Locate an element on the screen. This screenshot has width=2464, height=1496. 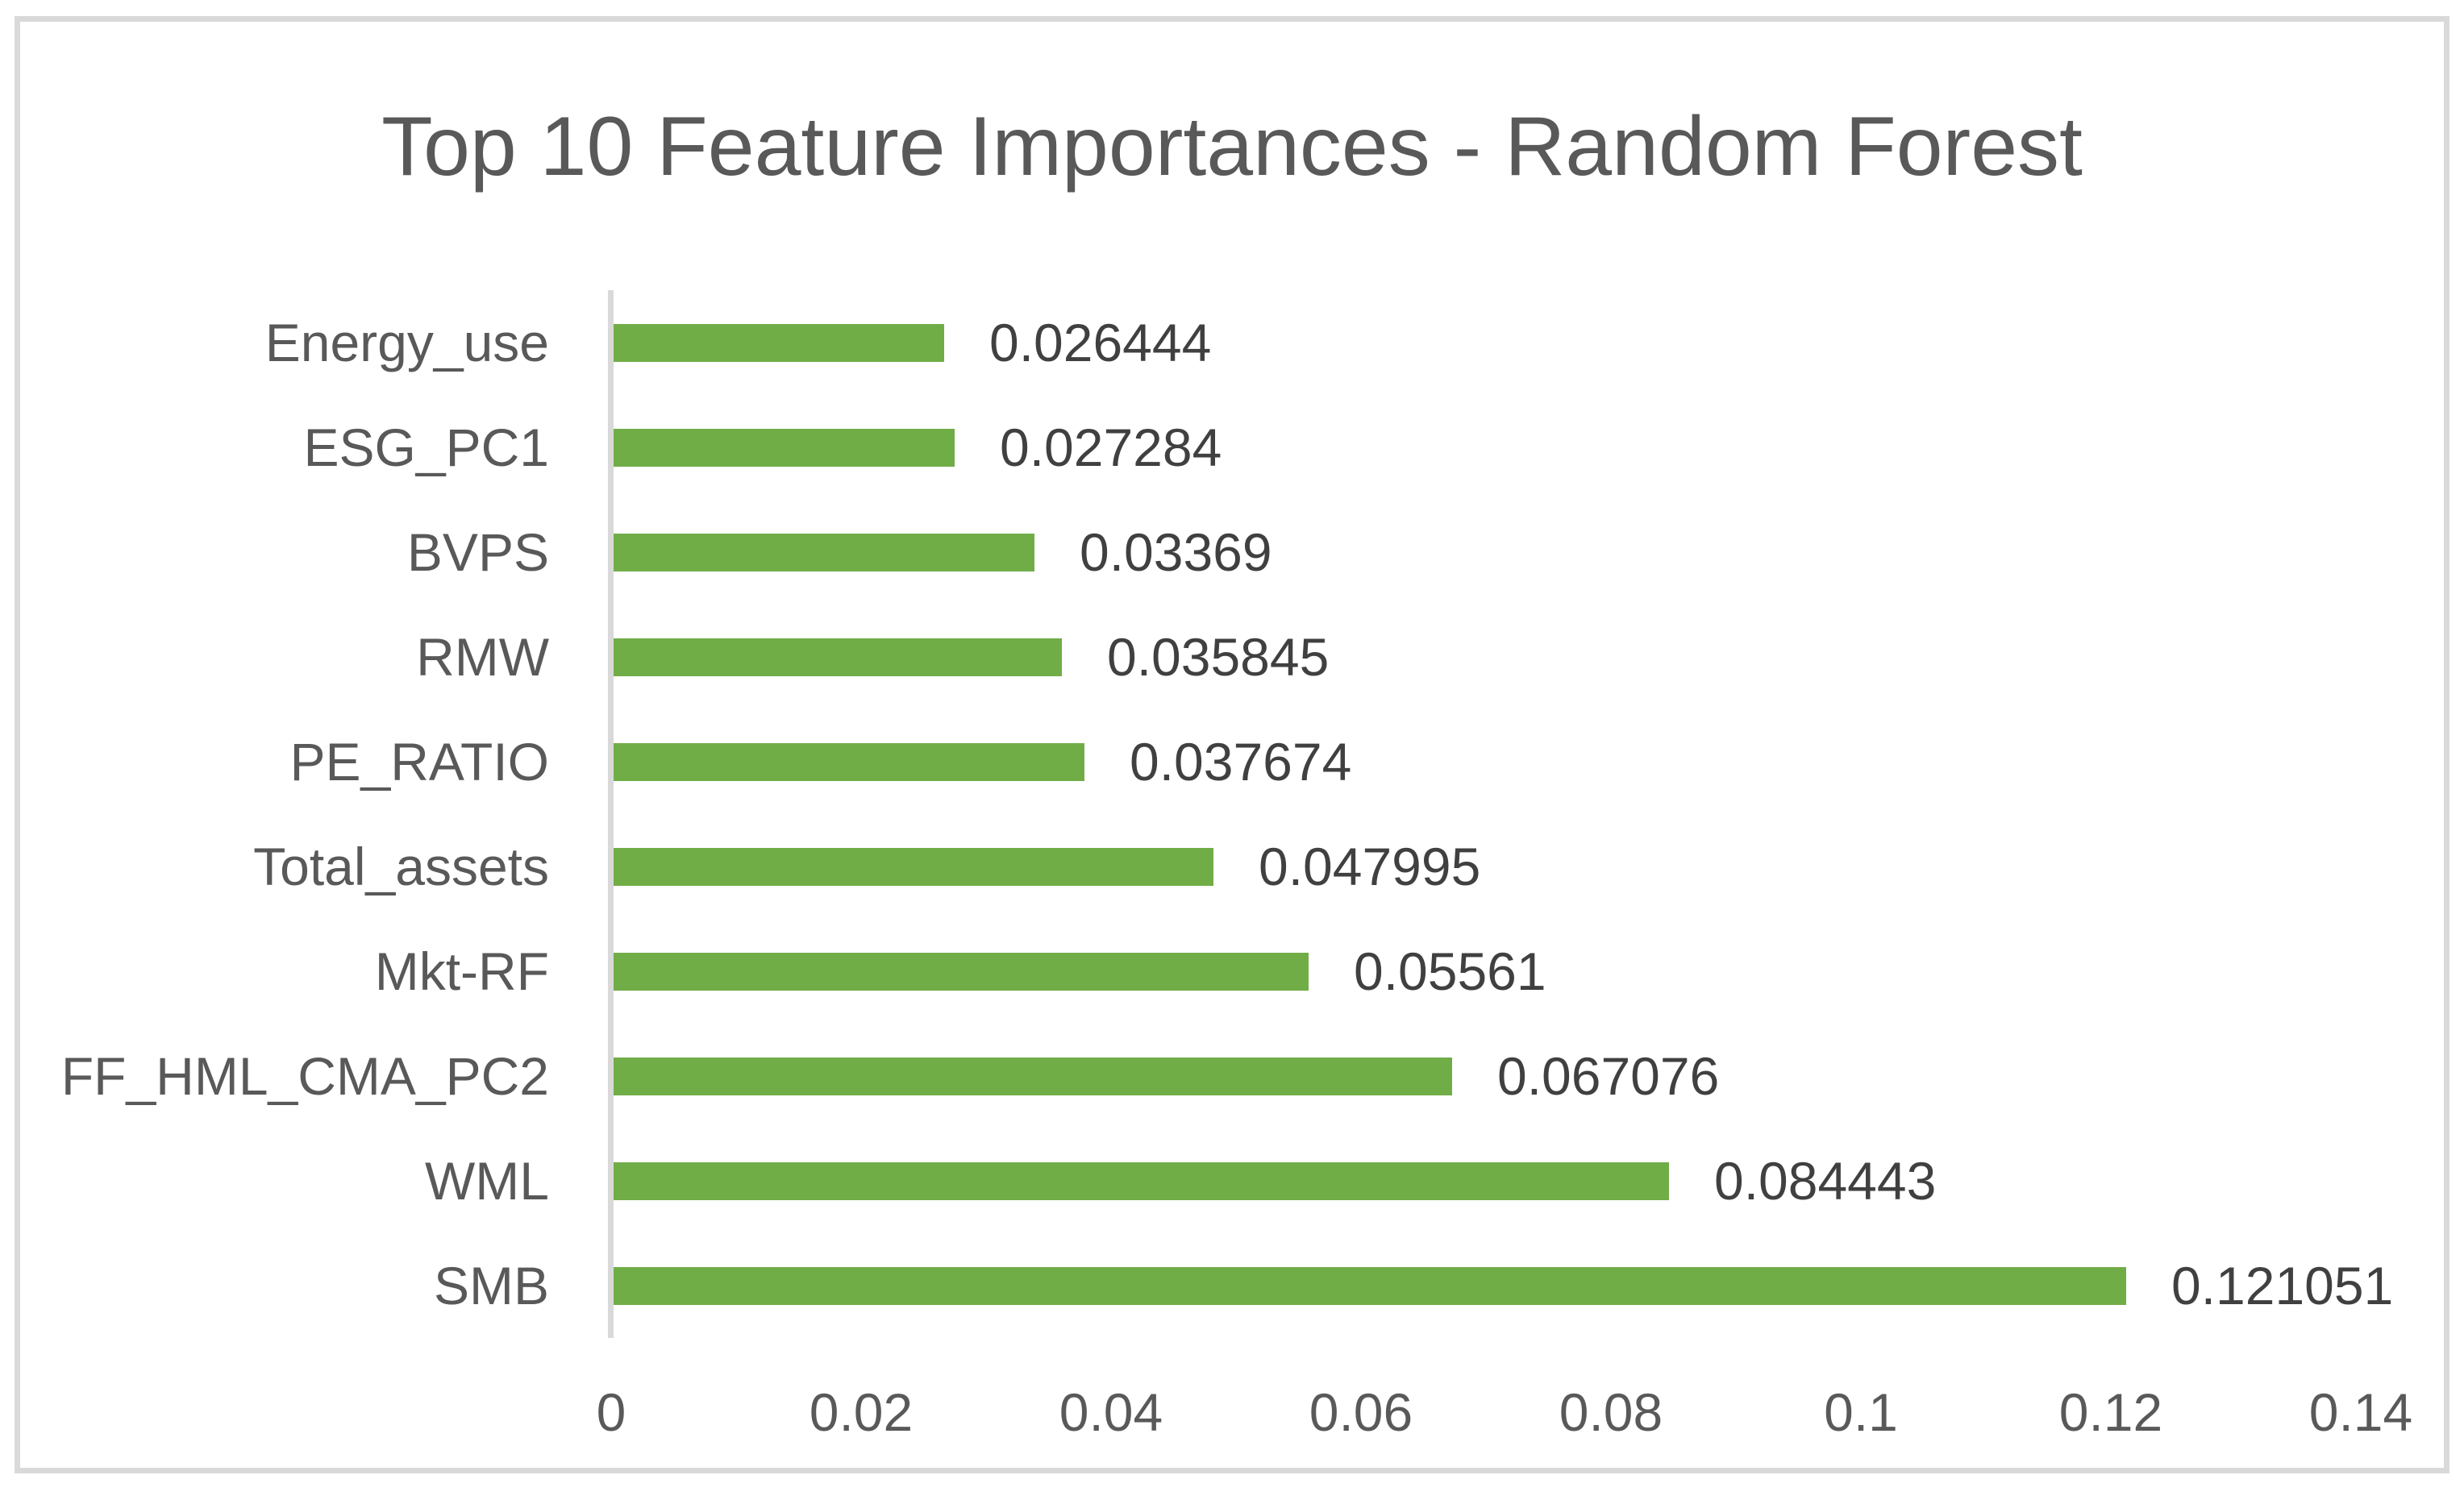
bar-zone: 0.084443 is located at coordinates (1529, 1180).